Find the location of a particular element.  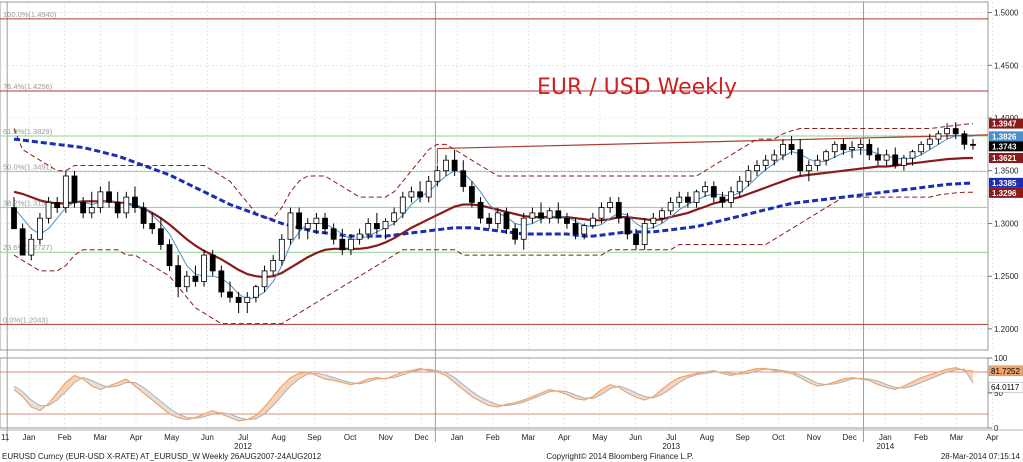

month-label: May is located at coordinates (171, 437).